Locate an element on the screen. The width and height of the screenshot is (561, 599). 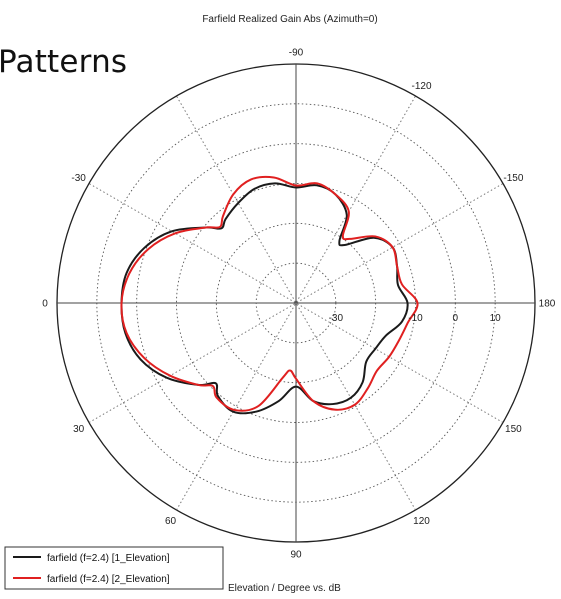
legend-label-series-2: farfield (f=2.4) [2_Elevation] is located at coordinates (108, 579).